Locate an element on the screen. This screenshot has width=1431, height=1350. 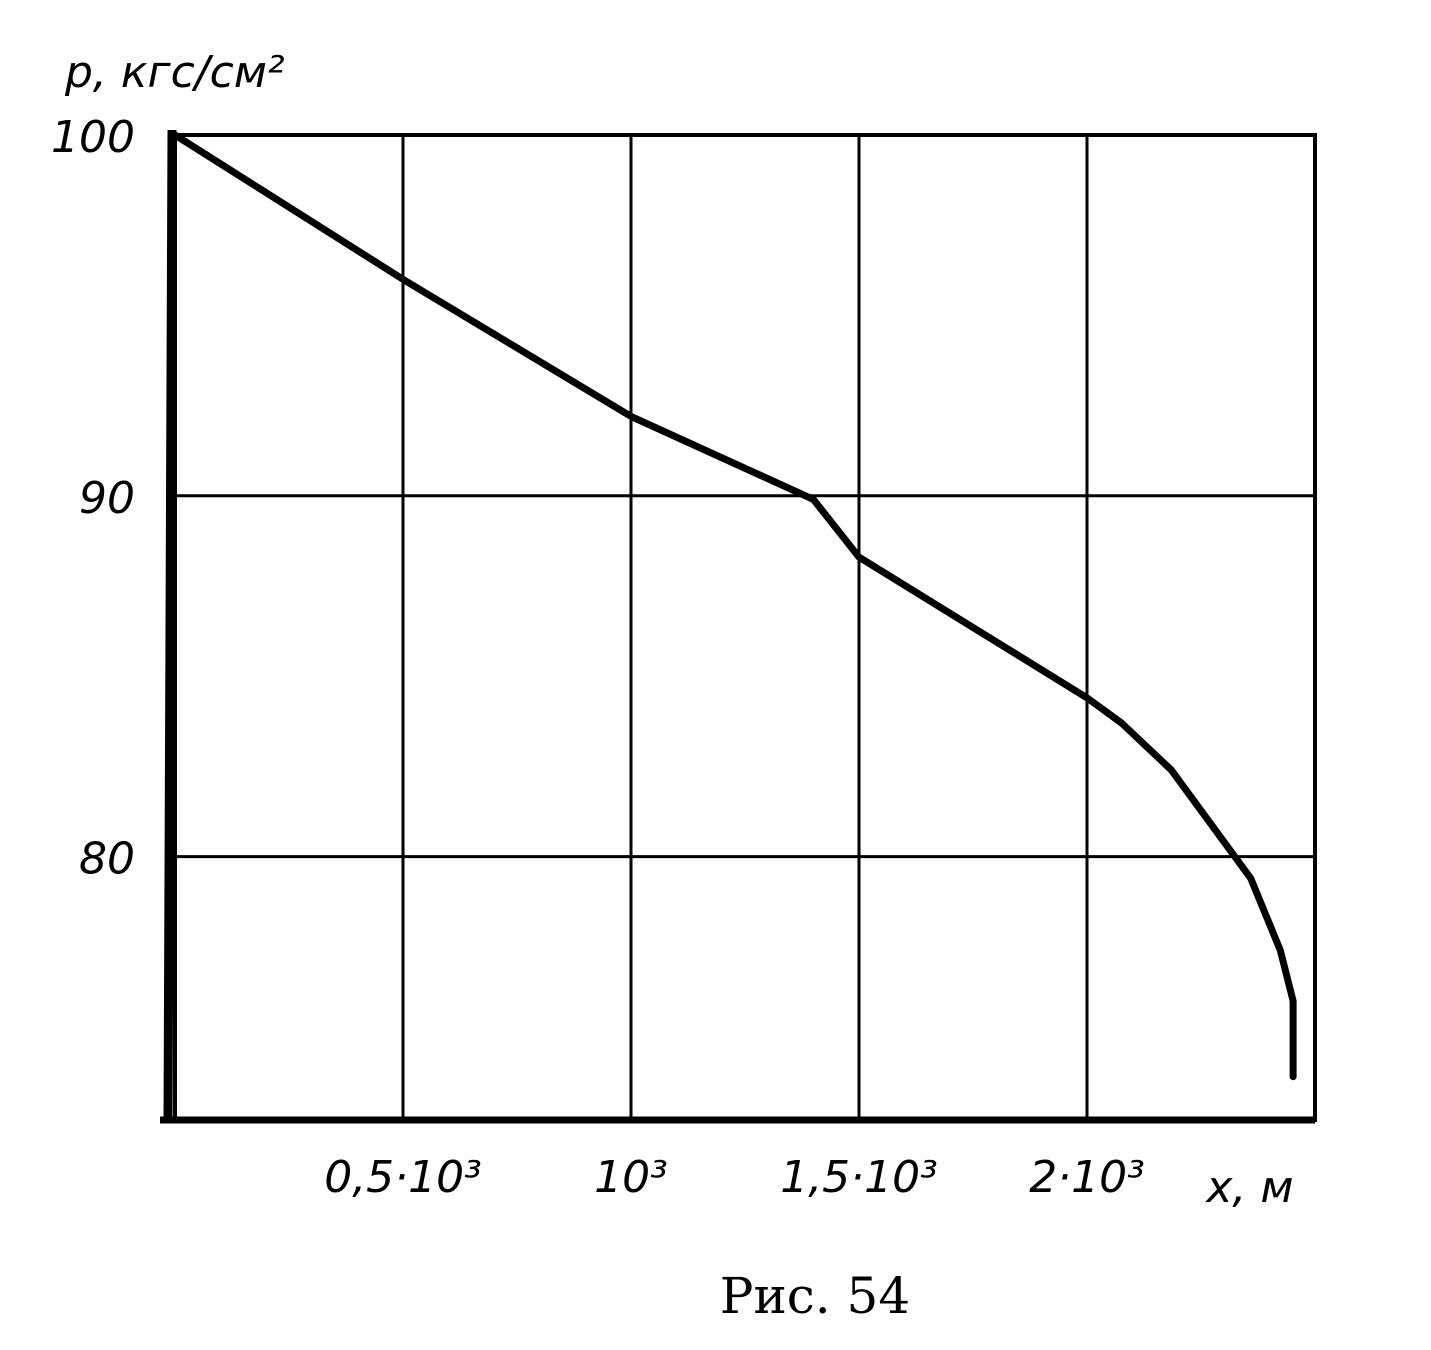
y-tick-label: 90 is located at coordinates (107, 498).